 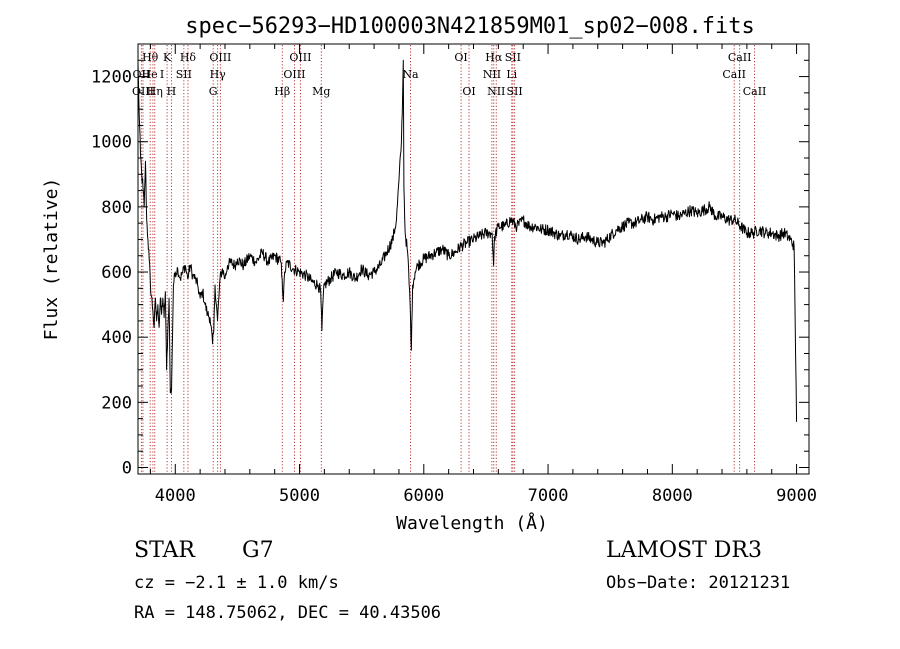 What do you see at coordinates (698, 583) in the screenshot?
I see `observation-date: Obs−Date: 20121231` at bounding box center [698, 583].